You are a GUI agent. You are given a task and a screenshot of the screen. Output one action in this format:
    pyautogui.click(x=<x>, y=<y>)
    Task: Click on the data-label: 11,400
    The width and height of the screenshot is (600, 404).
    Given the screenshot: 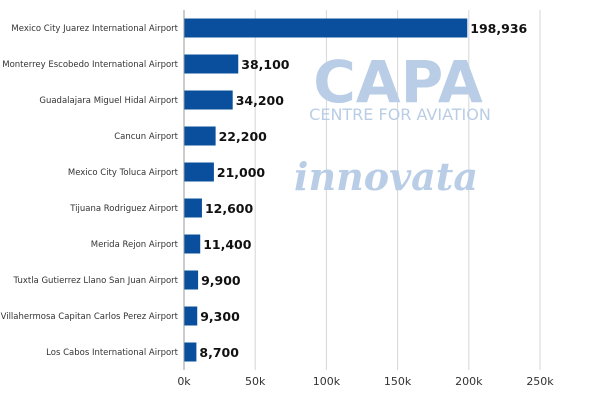 What is the action you would take?
    pyautogui.click(x=227, y=244)
    